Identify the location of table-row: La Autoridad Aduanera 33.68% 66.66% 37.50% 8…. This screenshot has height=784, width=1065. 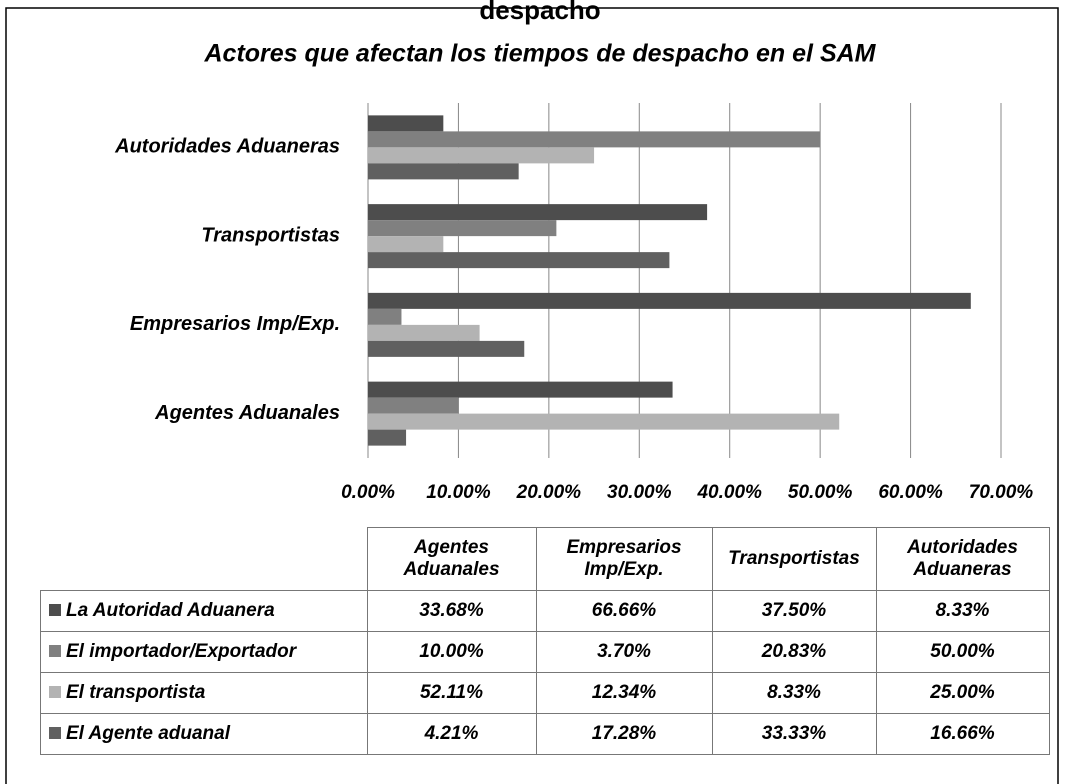
(545, 611).